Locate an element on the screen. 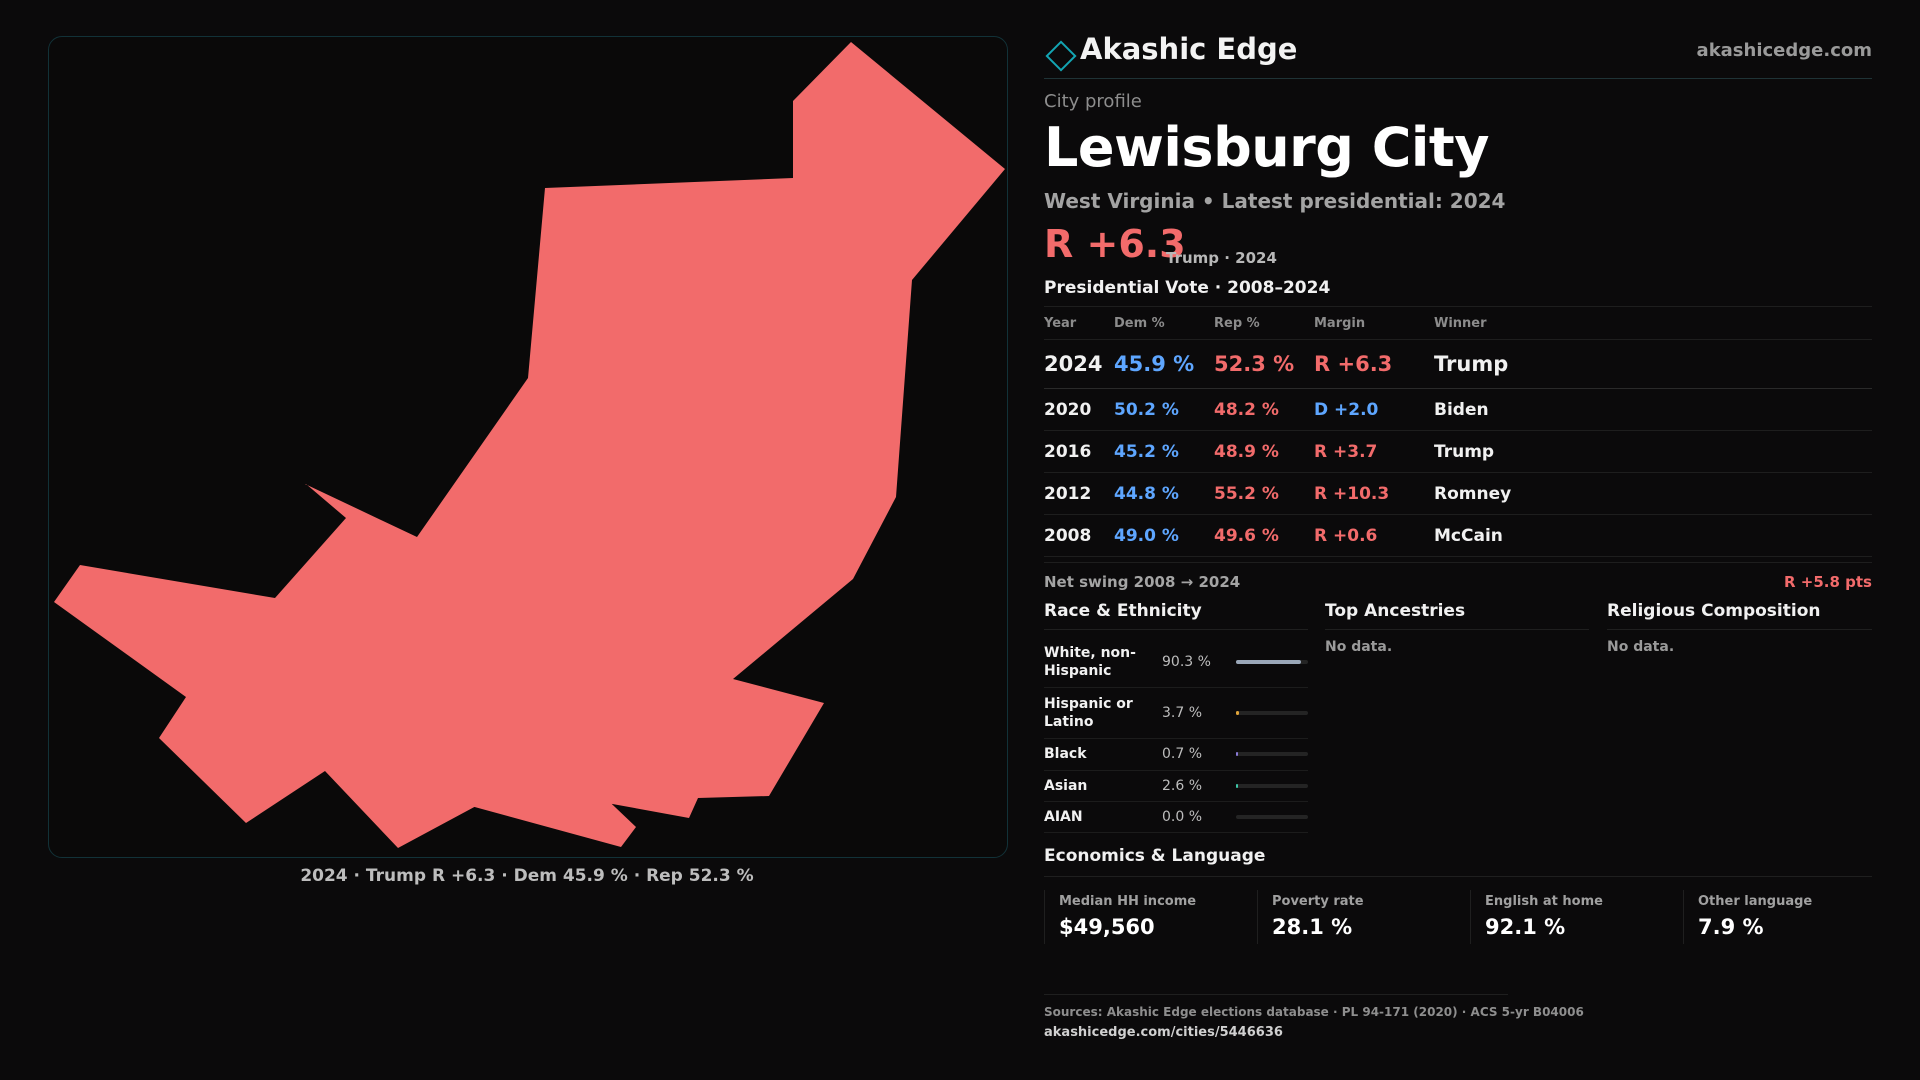 The height and width of the screenshot is (1080, 1920). race-pct: 0.0 % is located at coordinates (1199, 817).